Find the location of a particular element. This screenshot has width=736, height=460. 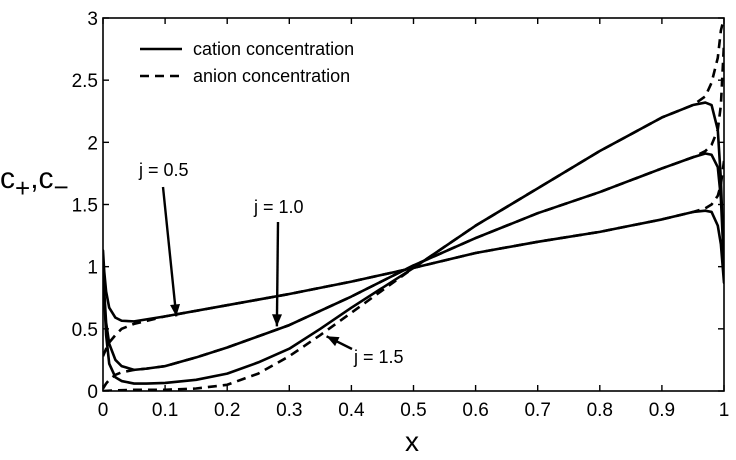

annotation-label: j = 1.5 is located at coordinates (378, 357).